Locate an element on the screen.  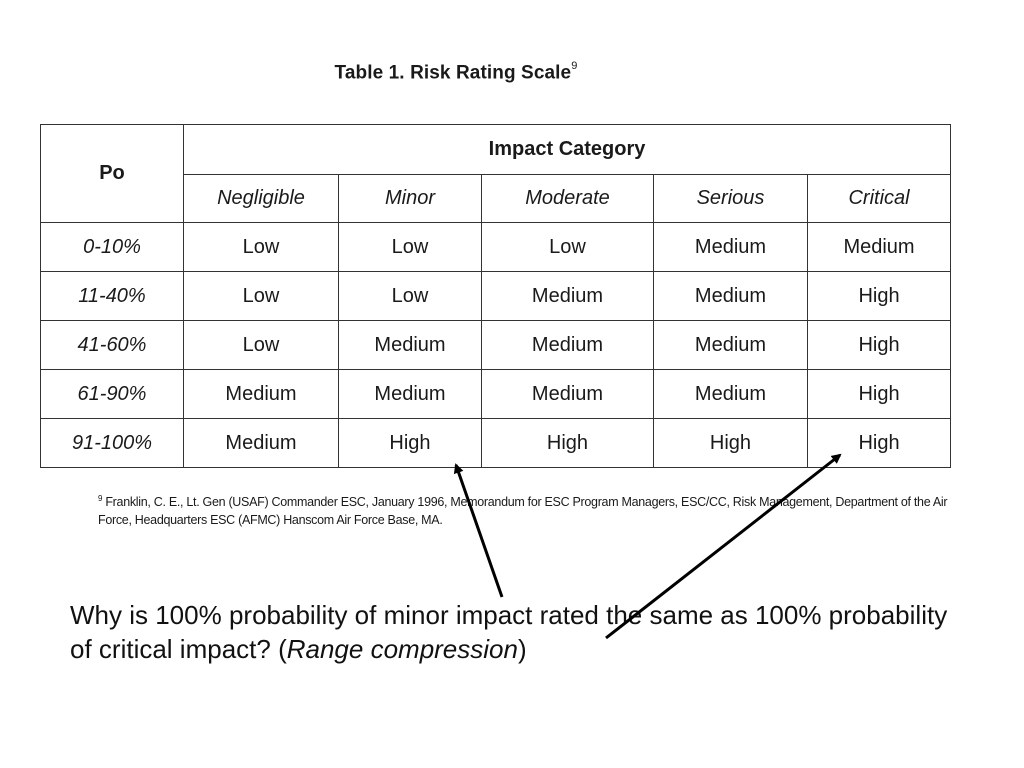
column-header-negligible: Negligible is located at coordinates (261, 198).